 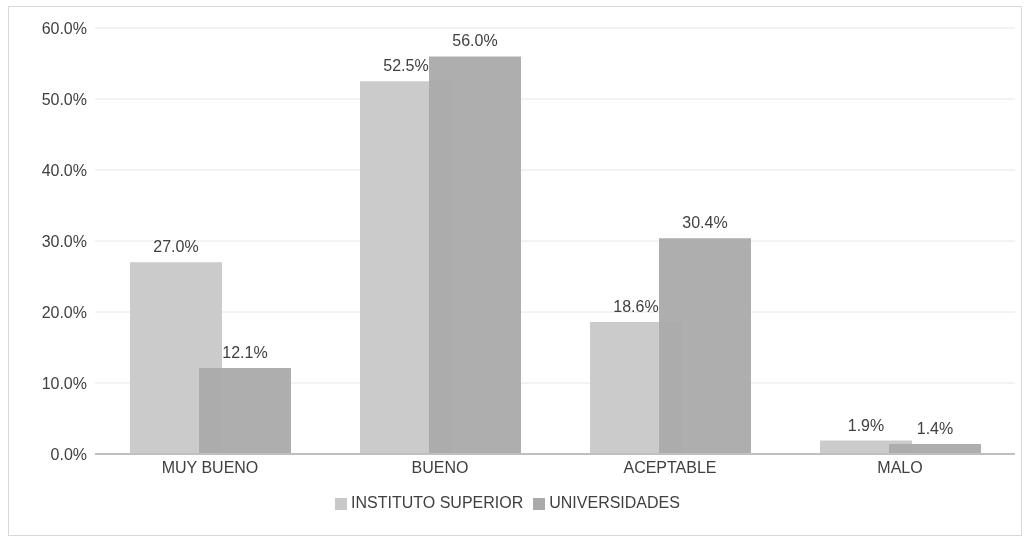 I want to click on x-tick-label: ACEPTABLE, so click(x=670, y=468).